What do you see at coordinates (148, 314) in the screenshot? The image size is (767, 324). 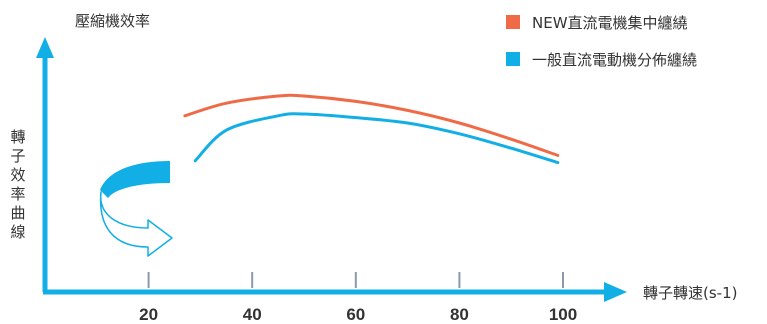 I see `x-tick-label: 20` at bounding box center [148, 314].